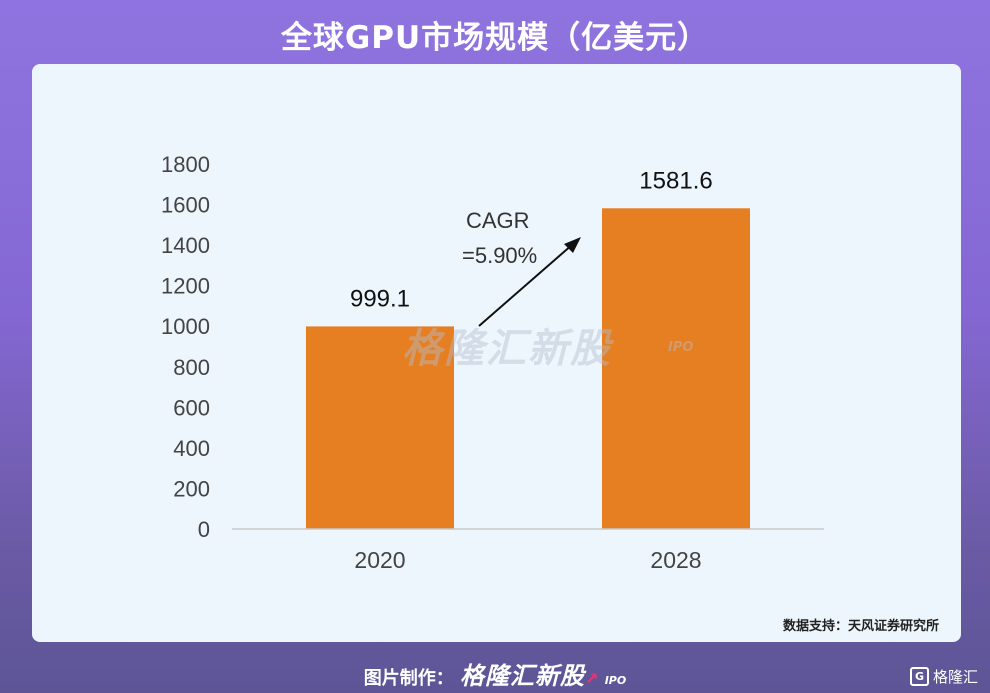 The height and width of the screenshot is (693, 990). Describe the element at coordinates (379, 560) in the screenshot. I see `x-category-label: 2020` at that location.